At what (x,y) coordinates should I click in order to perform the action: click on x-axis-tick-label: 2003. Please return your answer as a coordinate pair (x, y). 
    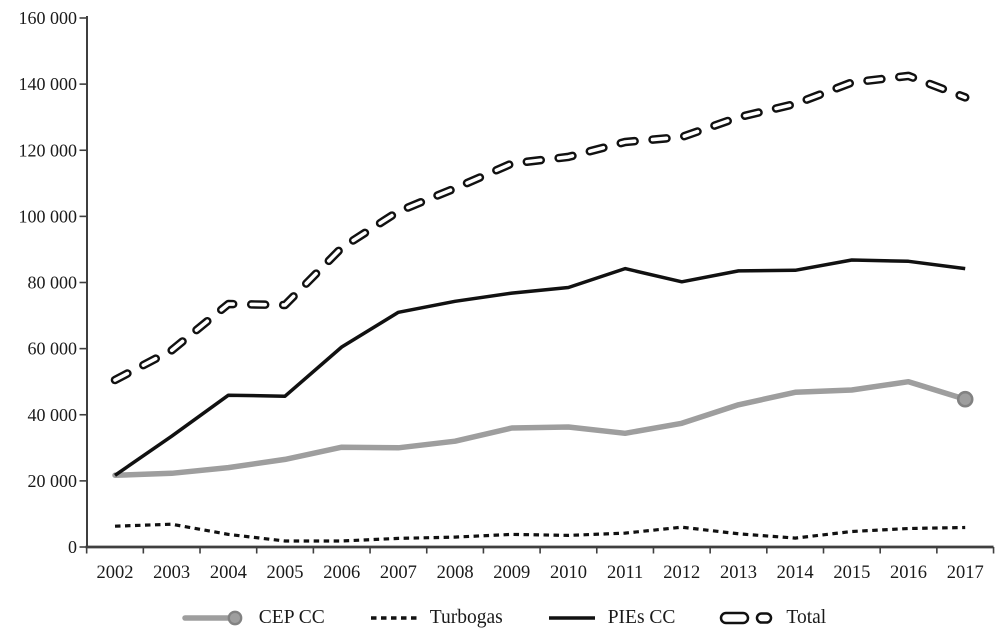
    Looking at the image, I should click on (171, 573).